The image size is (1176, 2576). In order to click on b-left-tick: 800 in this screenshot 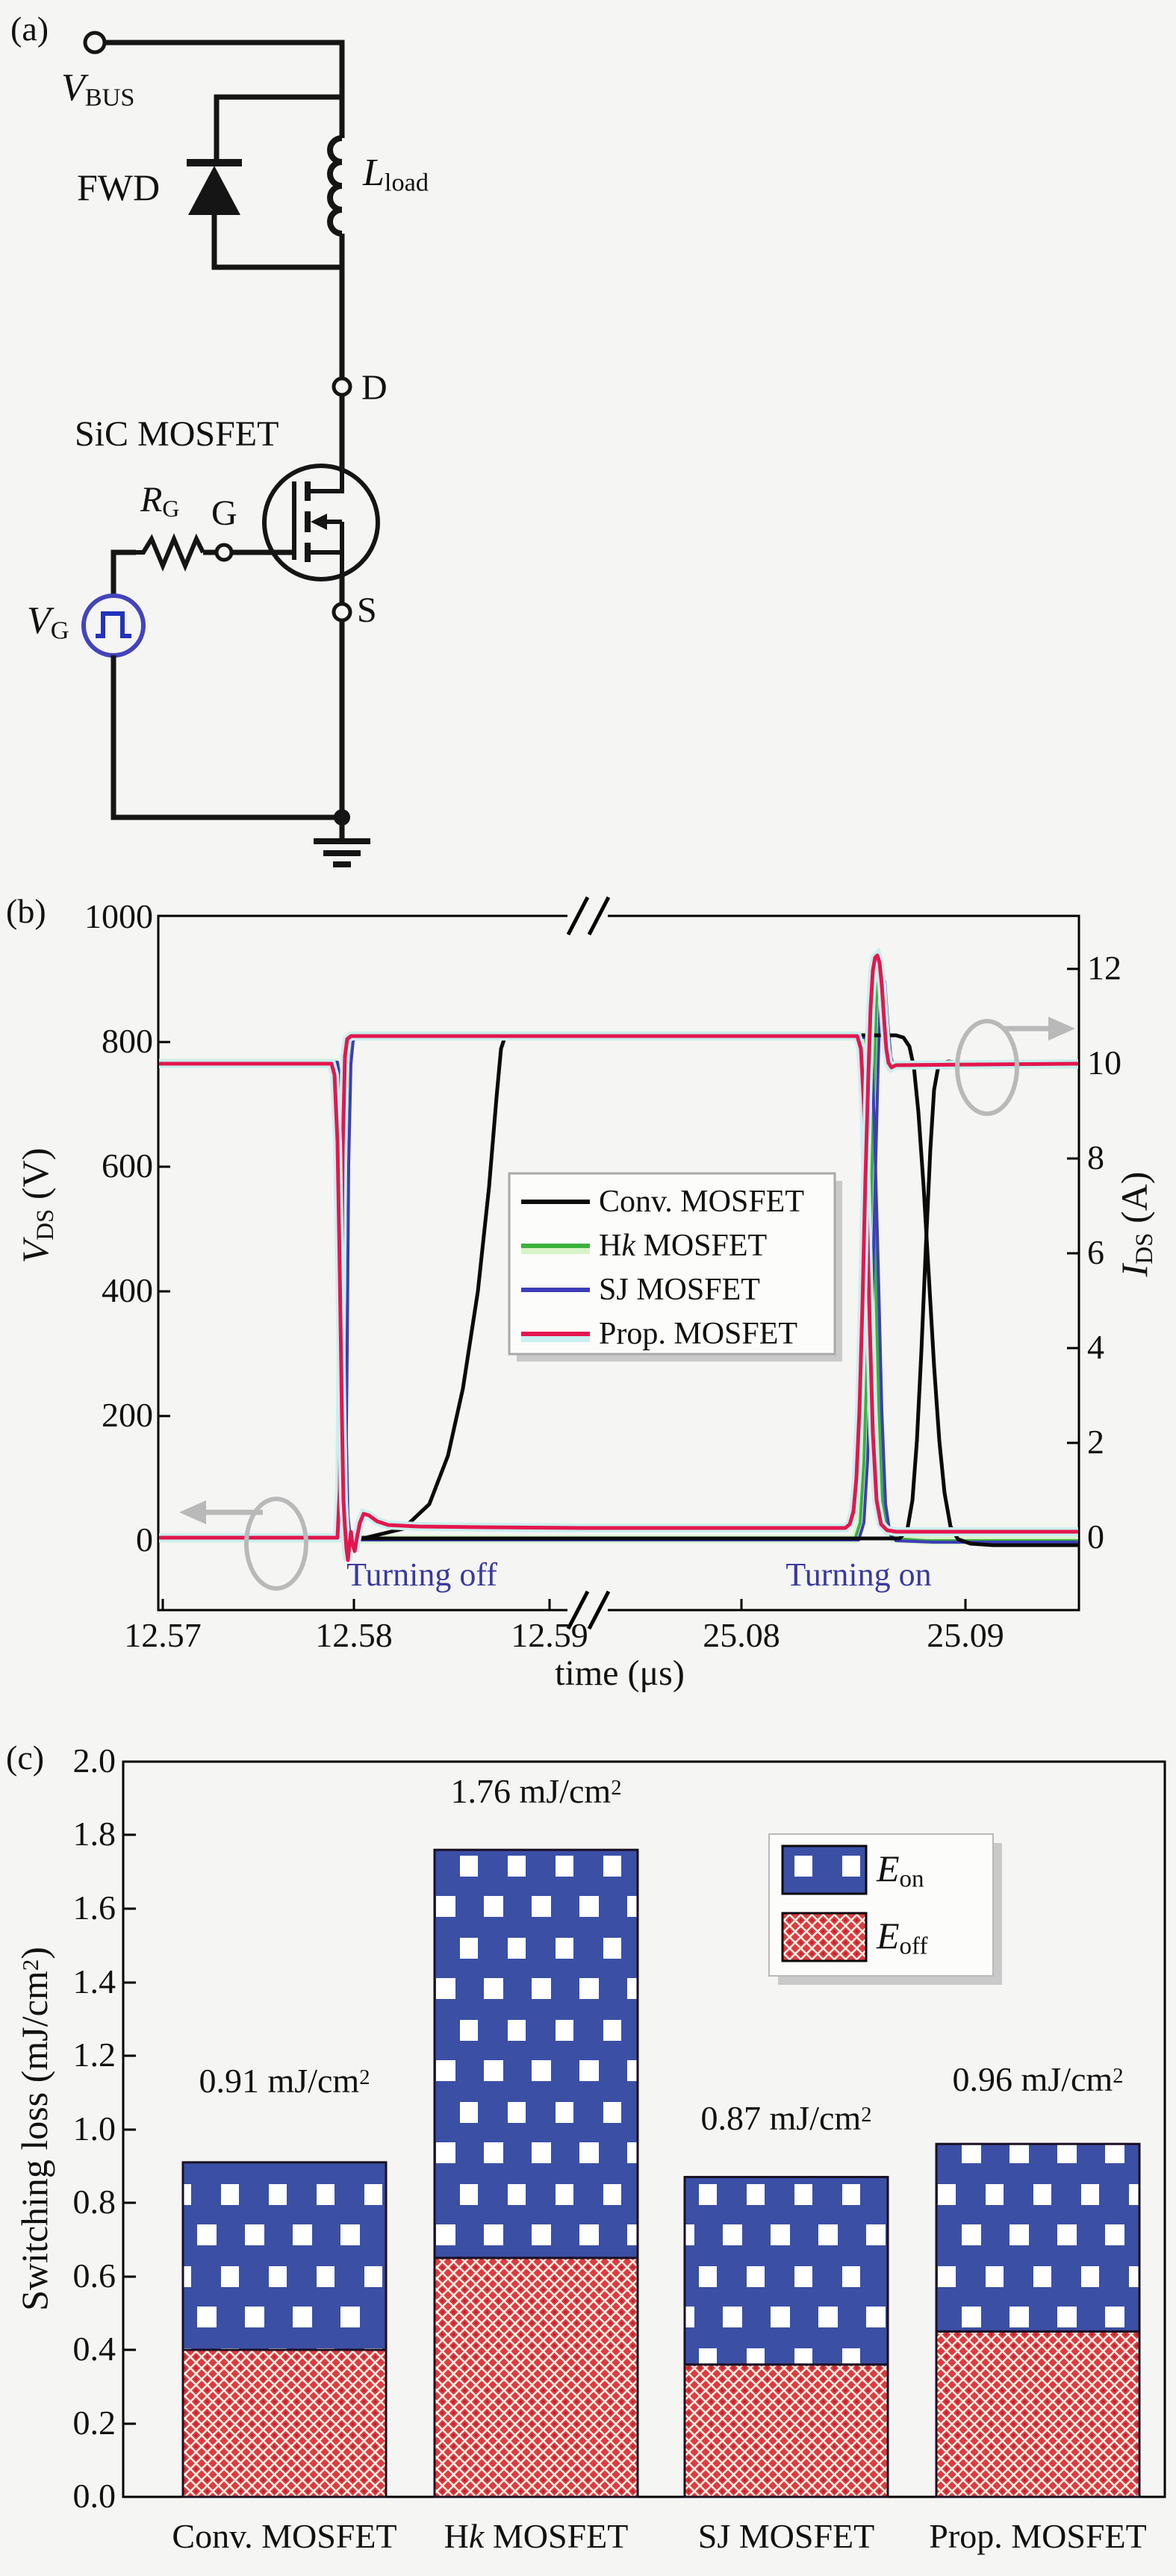, I will do `click(127, 1041)`.